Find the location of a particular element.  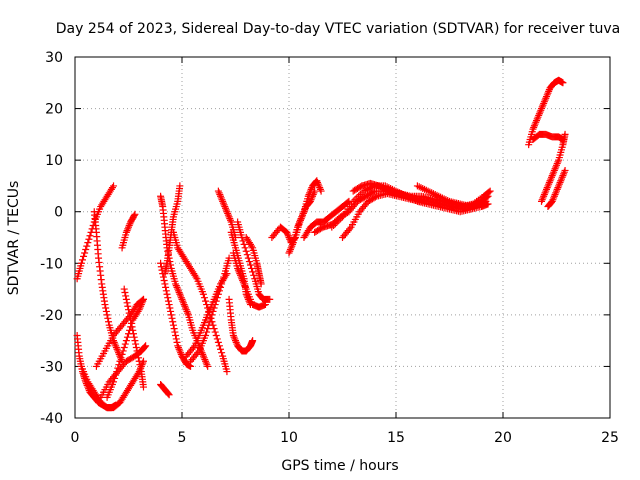

series-track-b is located at coordinates (108, 286).